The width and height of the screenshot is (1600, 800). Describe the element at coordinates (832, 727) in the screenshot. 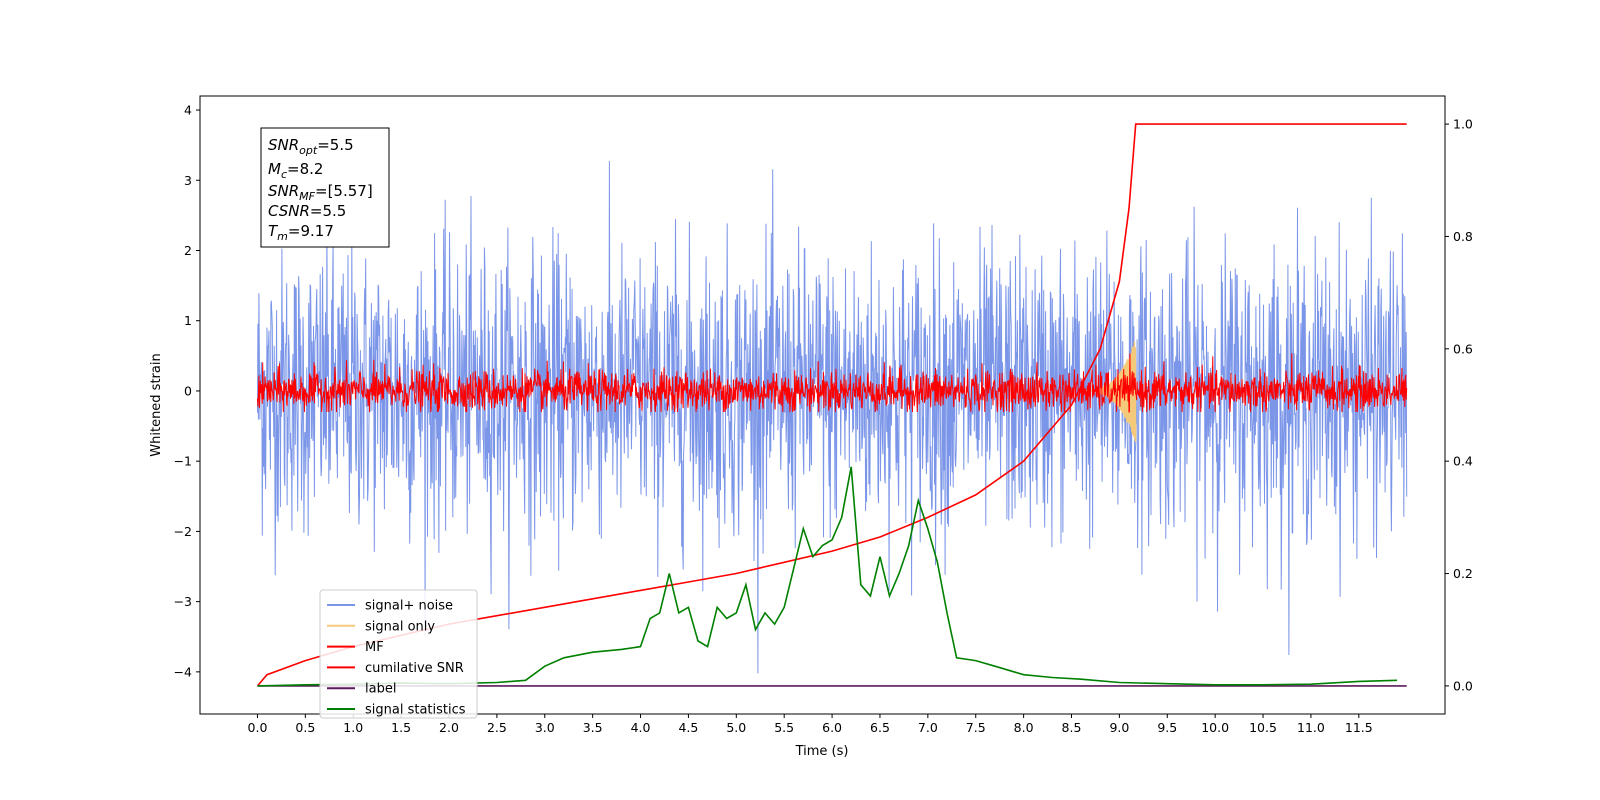

I see `x-tick-label: 6.0` at that location.